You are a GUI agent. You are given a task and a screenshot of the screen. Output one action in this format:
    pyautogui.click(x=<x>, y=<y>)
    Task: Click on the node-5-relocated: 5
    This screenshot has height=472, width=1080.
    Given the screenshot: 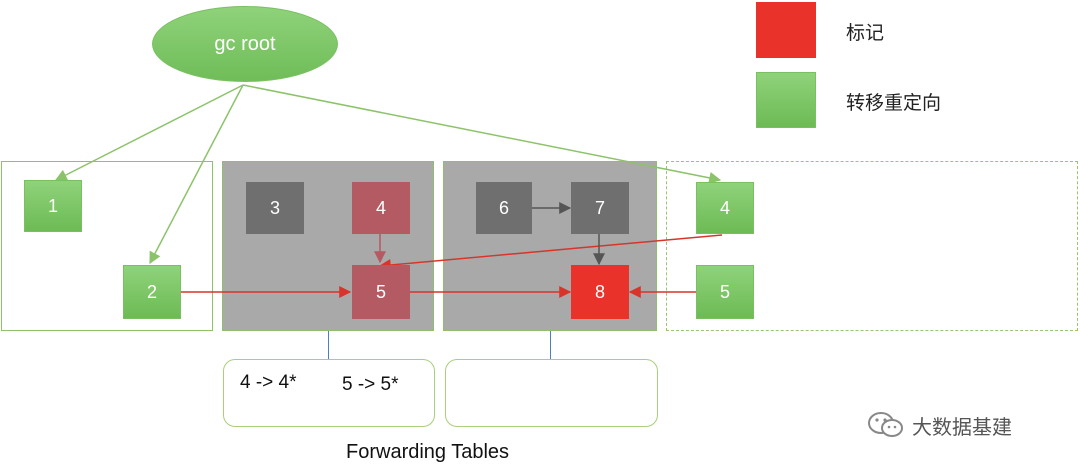 What is the action you would take?
    pyautogui.click(x=725, y=292)
    